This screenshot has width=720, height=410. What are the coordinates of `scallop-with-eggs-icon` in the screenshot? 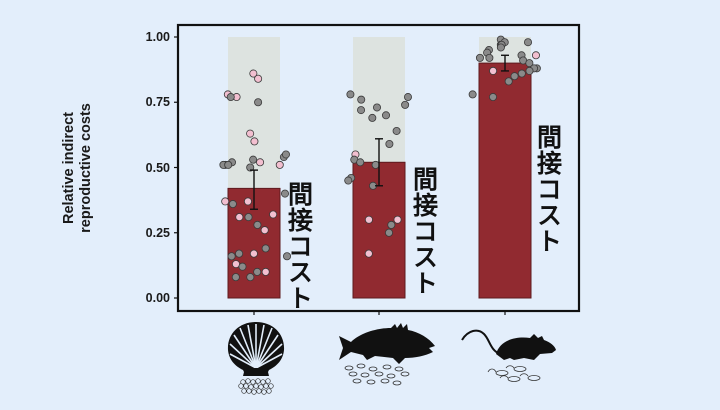 It's located at (256, 358).